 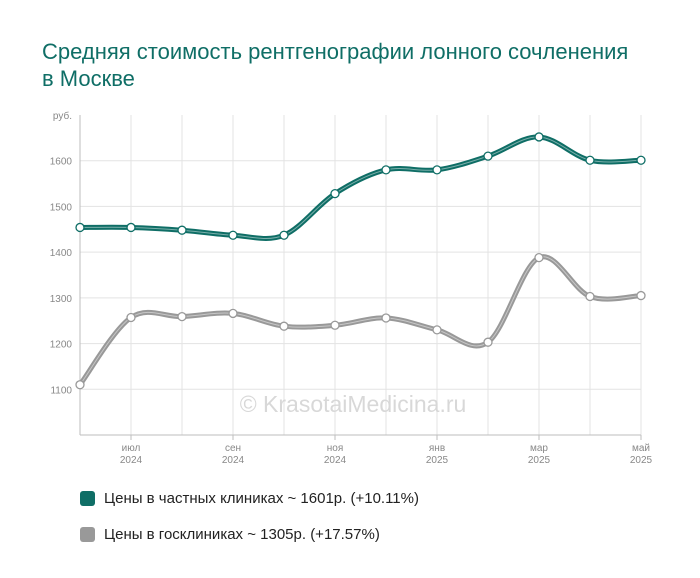 What do you see at coordinates (437, 448) in the screenshot?
I see `x-tick-label-month: янв` at bounding box center [437, 448].